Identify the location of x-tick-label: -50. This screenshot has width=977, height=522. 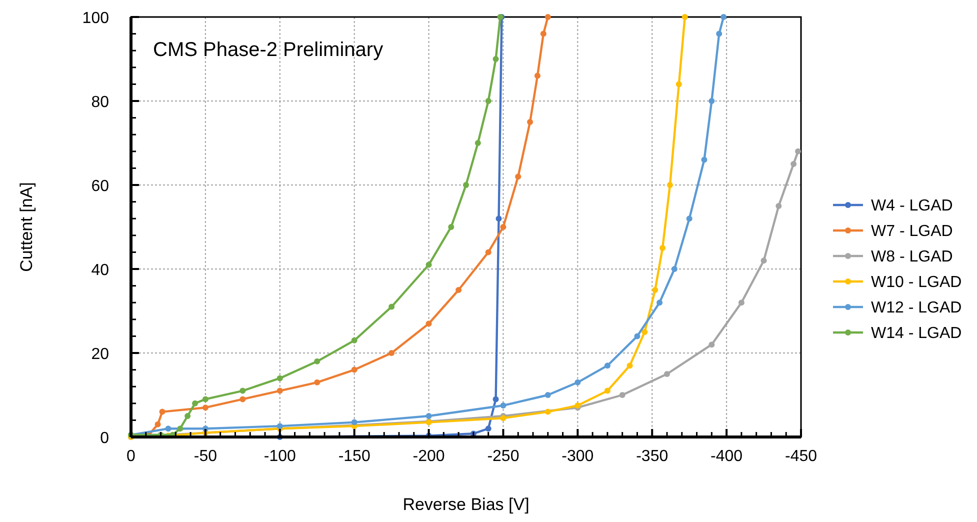
(206, 456).